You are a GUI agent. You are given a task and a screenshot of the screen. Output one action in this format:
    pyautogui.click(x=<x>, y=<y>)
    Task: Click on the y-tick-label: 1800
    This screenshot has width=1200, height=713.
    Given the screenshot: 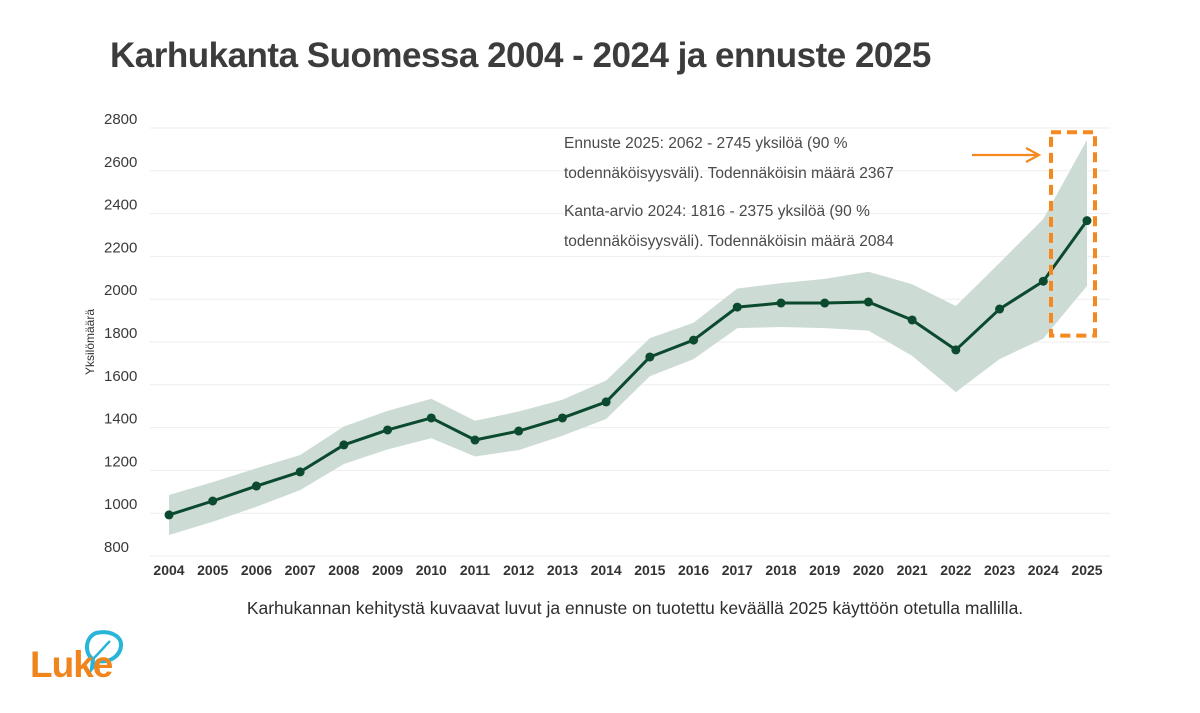 What is the action you would take?
    pyautogui.click(x=120, y=333)
    